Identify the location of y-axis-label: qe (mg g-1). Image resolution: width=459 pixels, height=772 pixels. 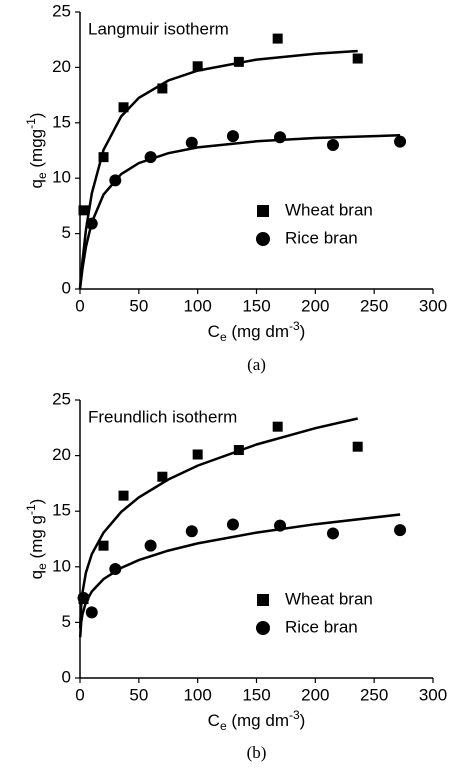
(36, 539).